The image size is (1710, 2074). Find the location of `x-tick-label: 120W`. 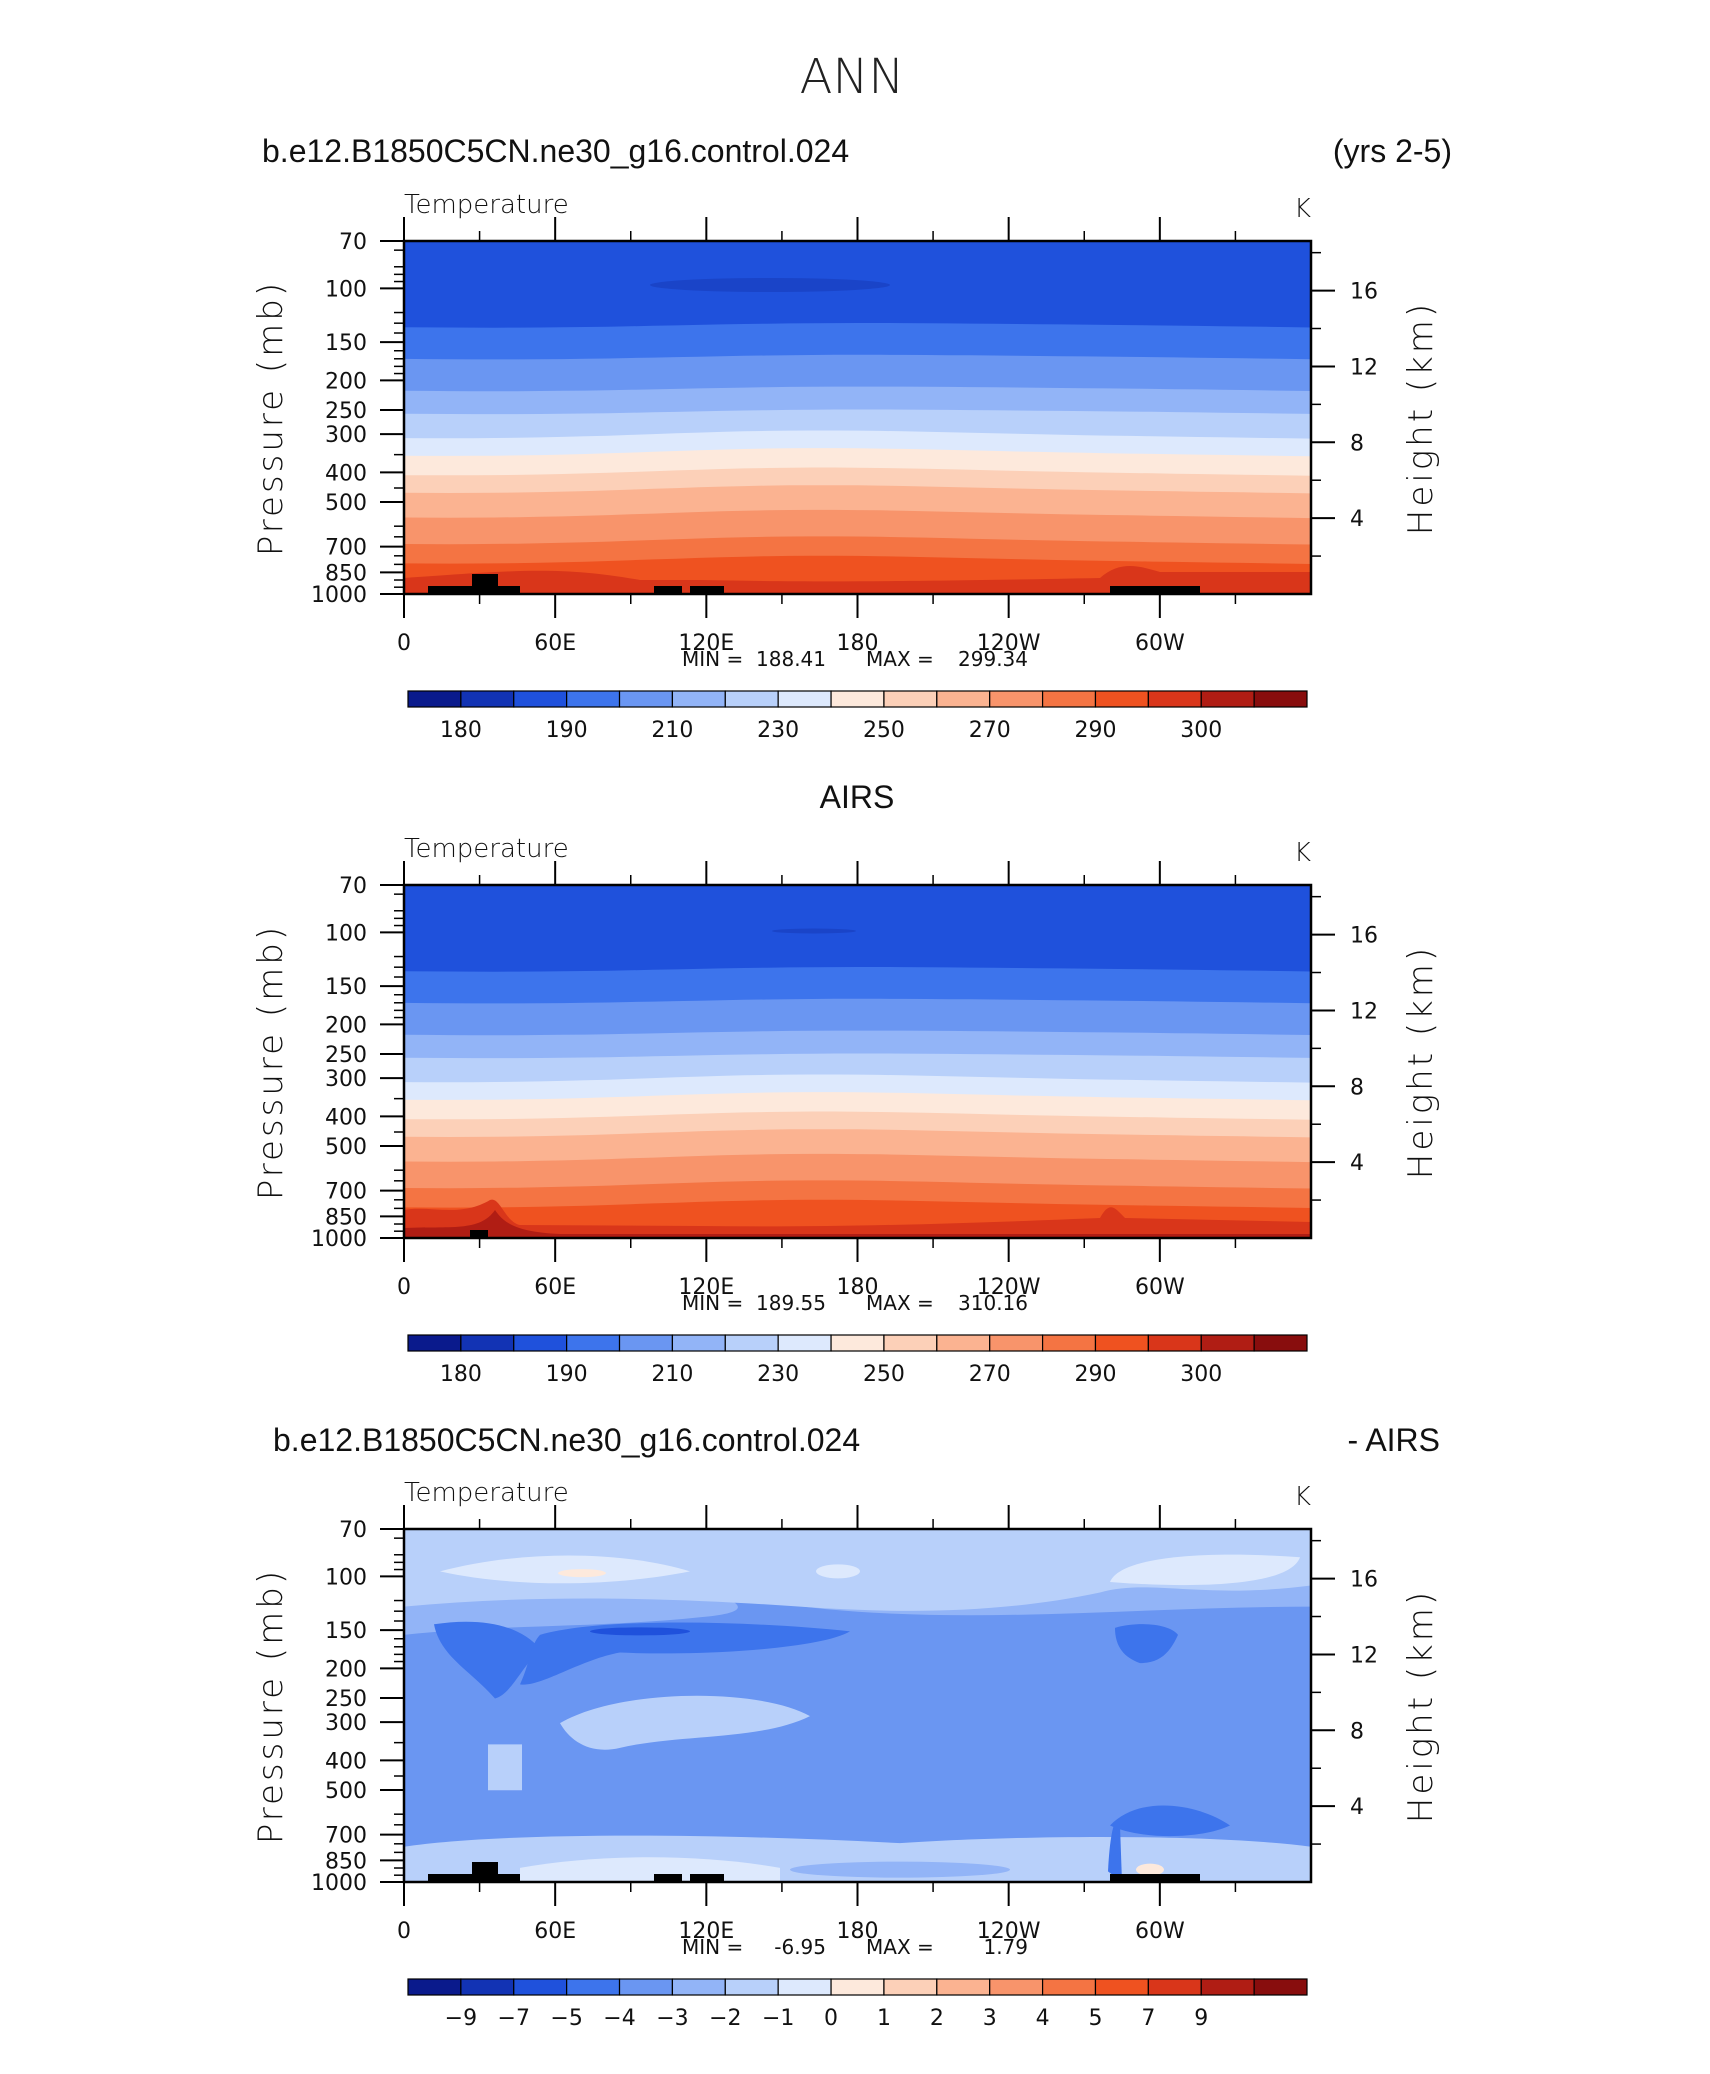

x-tick-label: 120W is located at coordinates (1009, 1931).